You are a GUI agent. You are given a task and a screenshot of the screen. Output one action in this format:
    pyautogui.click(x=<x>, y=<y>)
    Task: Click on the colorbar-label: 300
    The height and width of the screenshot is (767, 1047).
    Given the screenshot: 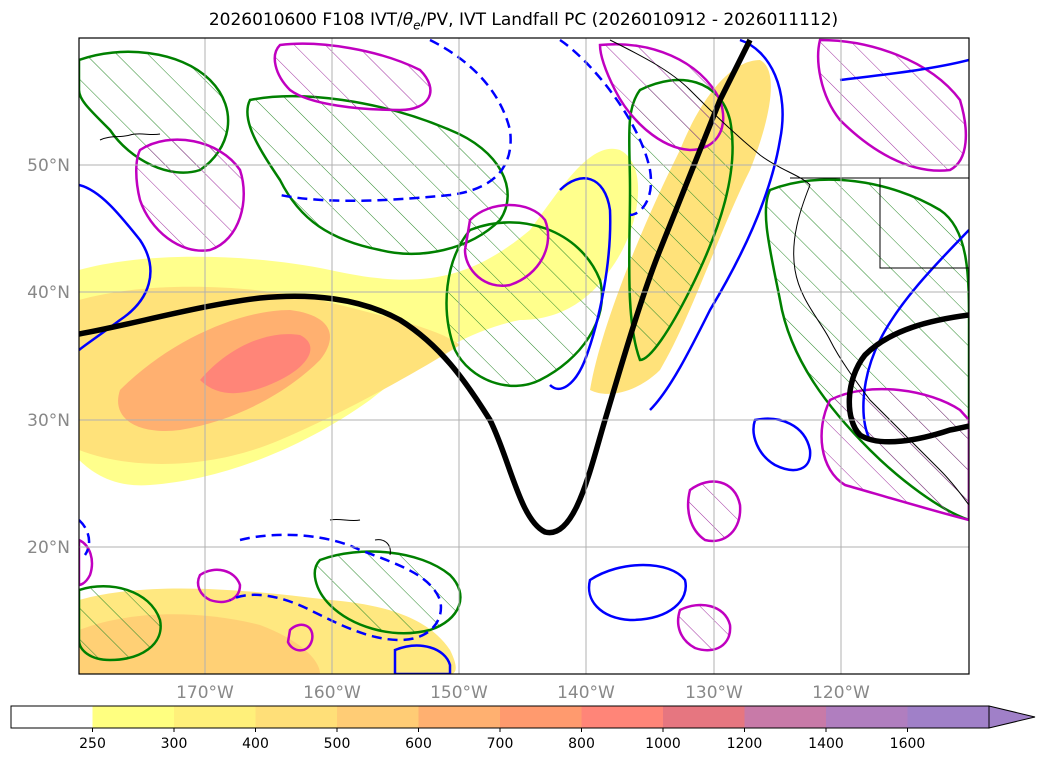 What is the action you would take?
    pyautogui.click(x=174, y=744)
    